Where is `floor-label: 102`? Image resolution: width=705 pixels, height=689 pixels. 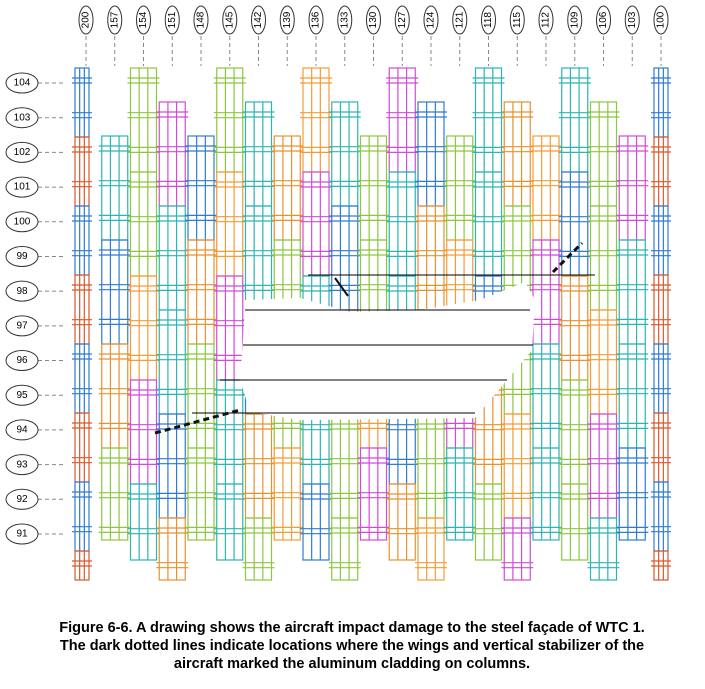
floor-label: 102 is located at coordinates (22, 152).